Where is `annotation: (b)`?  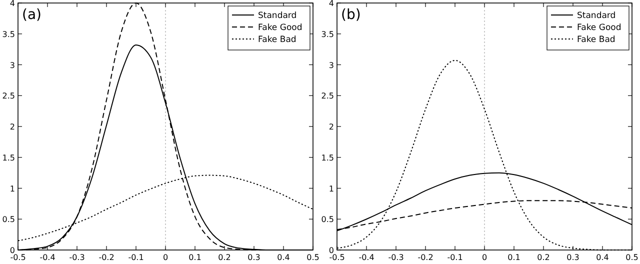 annotation: (b) is located at coordinates (351, 15).